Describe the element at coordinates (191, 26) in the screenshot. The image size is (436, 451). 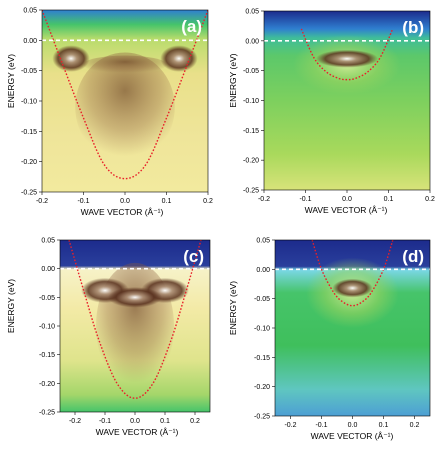
I see `panel-label: (a)` at that location.